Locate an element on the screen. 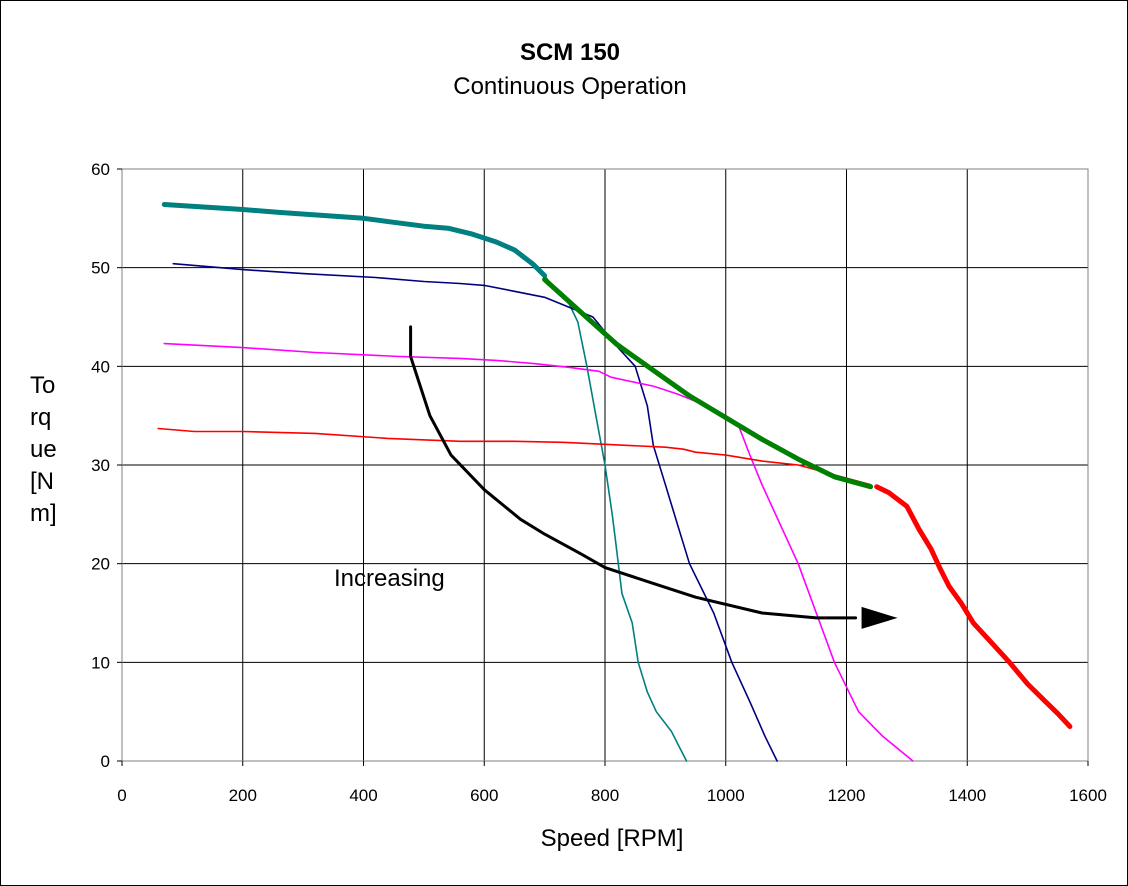  y-tick-label: 60 is located at coordinates (100, 169).